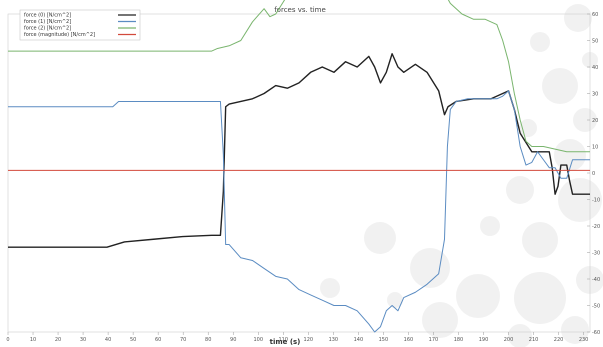 The height and width of the screenshot is (347, 603). I want to click on y-tick-label: -10, so click(596, 201).